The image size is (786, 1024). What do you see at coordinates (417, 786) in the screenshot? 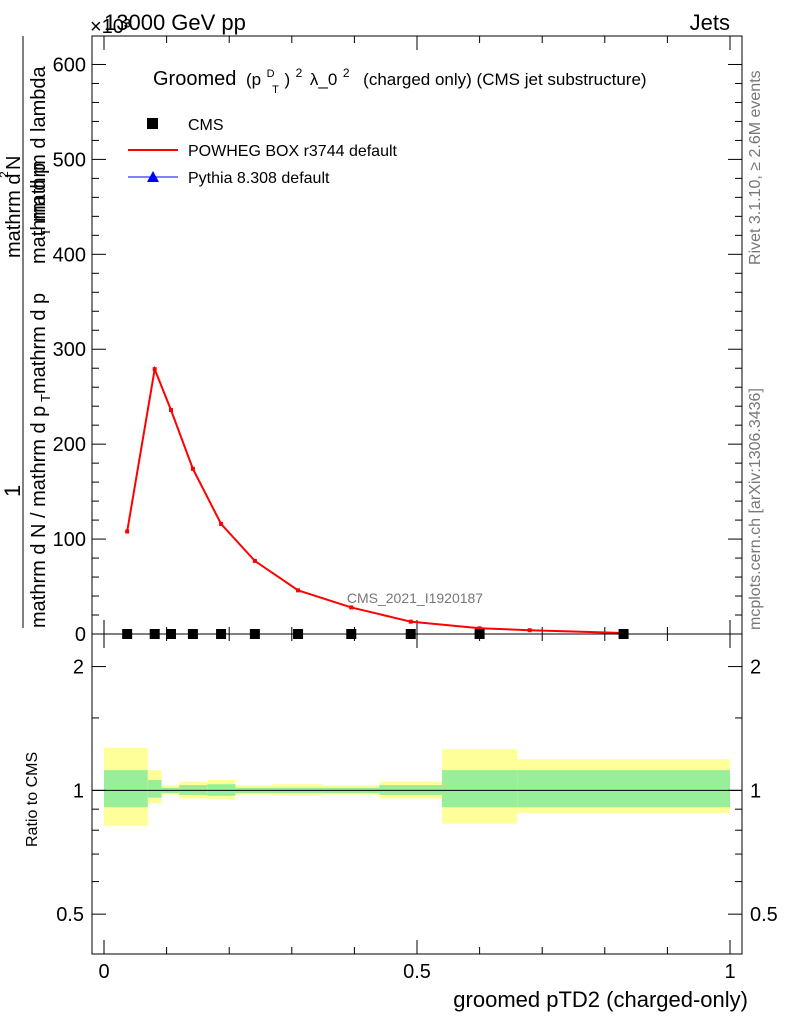
I see `ratio-bands` at bounding box center [417, 786].